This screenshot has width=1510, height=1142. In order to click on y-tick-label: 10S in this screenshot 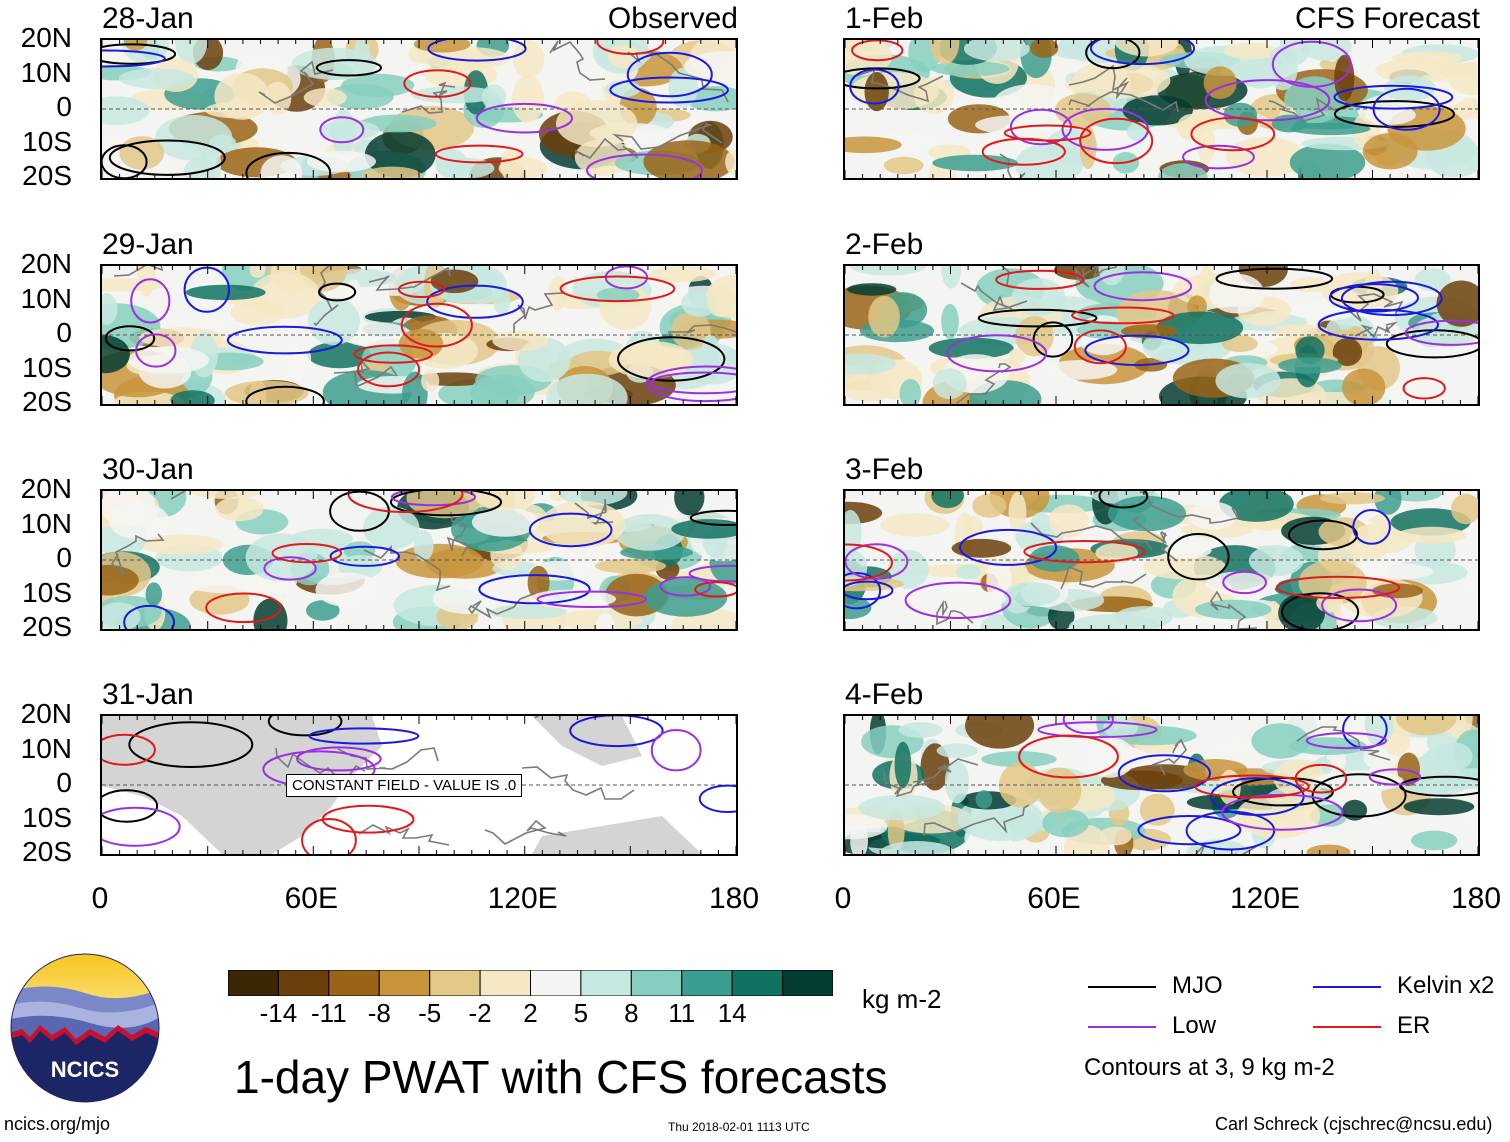, I will do `click(47, 592)`.